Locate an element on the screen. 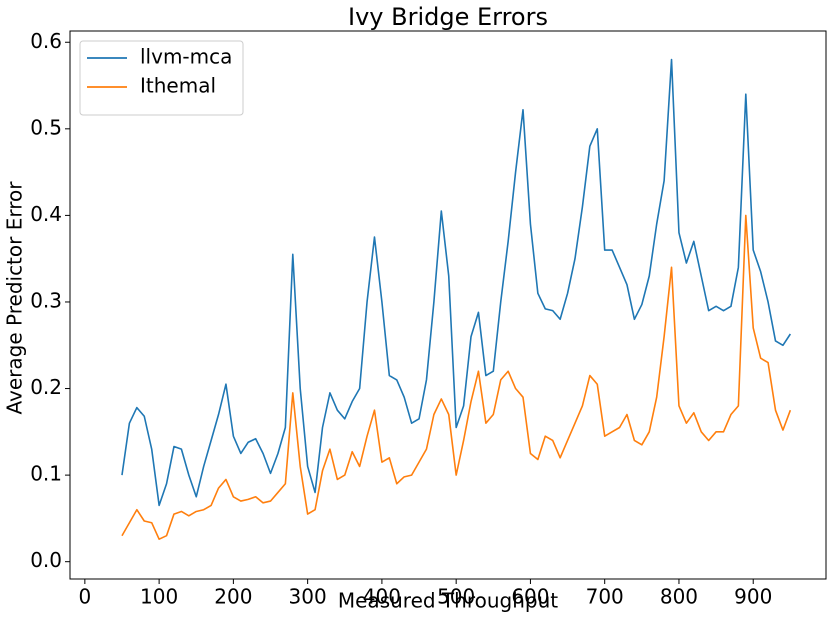 This screenshot has width=835, height=619. y-tick-label: 0.2 is located at coordinates (46, 387).